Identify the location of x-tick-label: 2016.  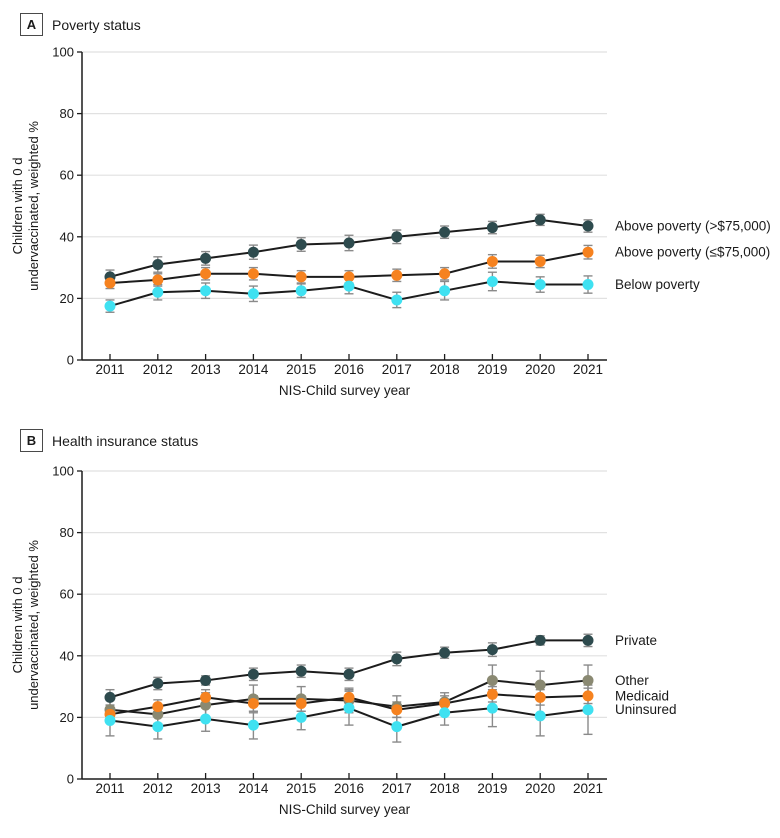
(349, 788).